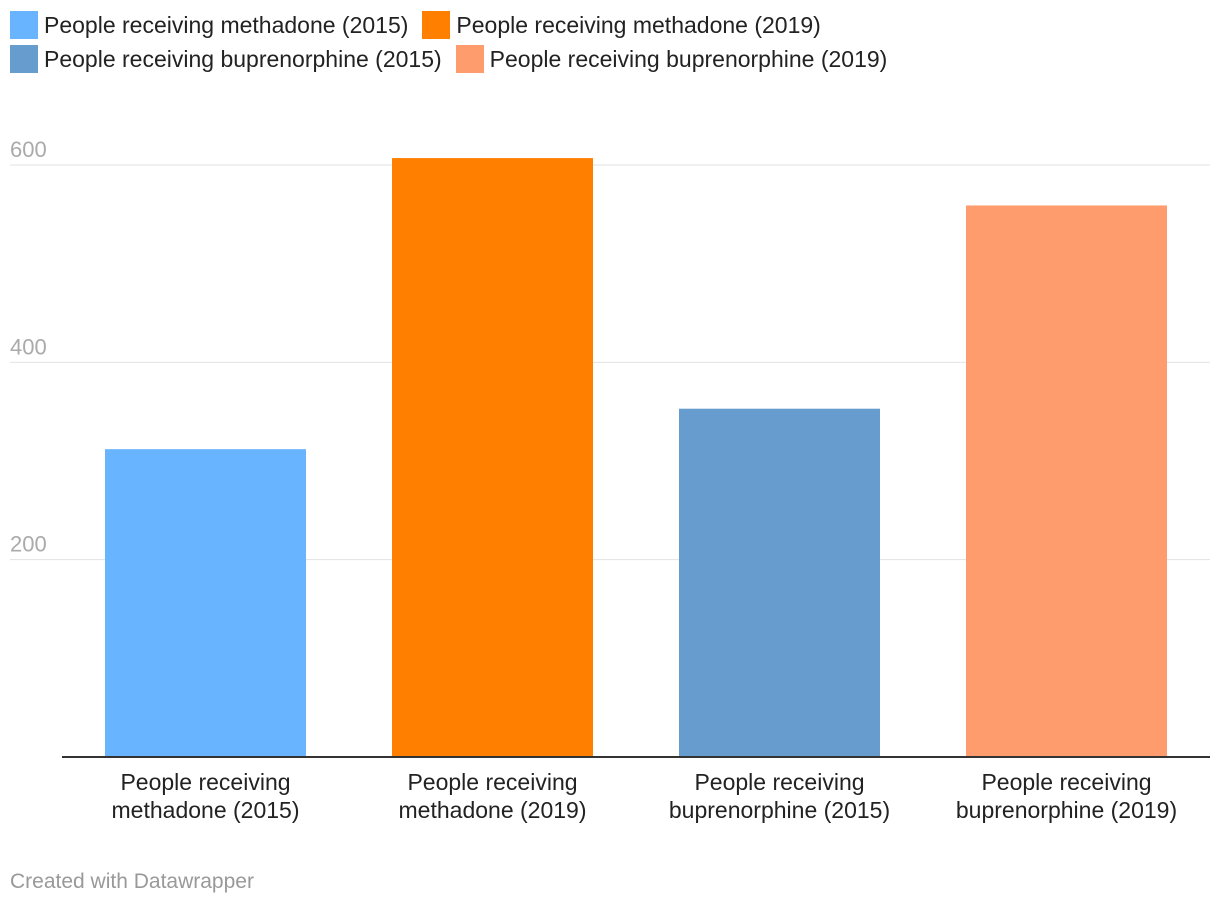 The height and width of the screenshot is (908, 1220). I want to click on legend-item-1: People receiving methadone (2015), so click(209, 25).